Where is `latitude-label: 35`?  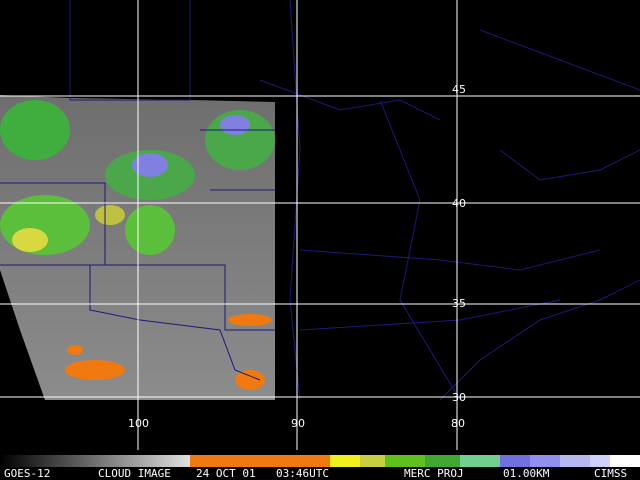 latitude-label: 35 is located at coordinates (459, 303).